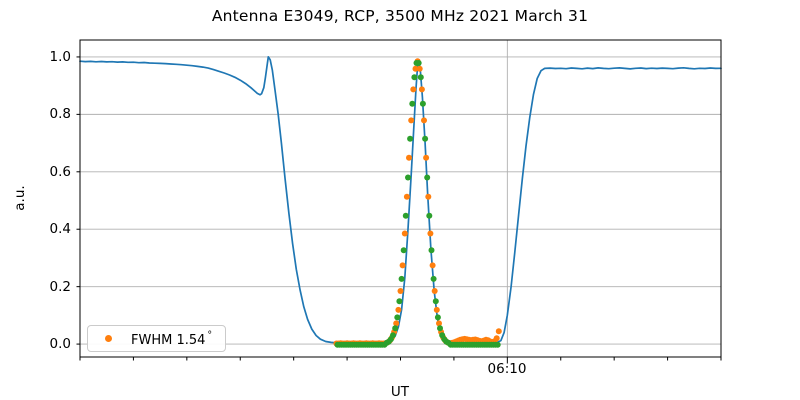  Describe the element at coordinates (60, 171) in the screenshot. I see `y-tick-label: 0.6` at that location.